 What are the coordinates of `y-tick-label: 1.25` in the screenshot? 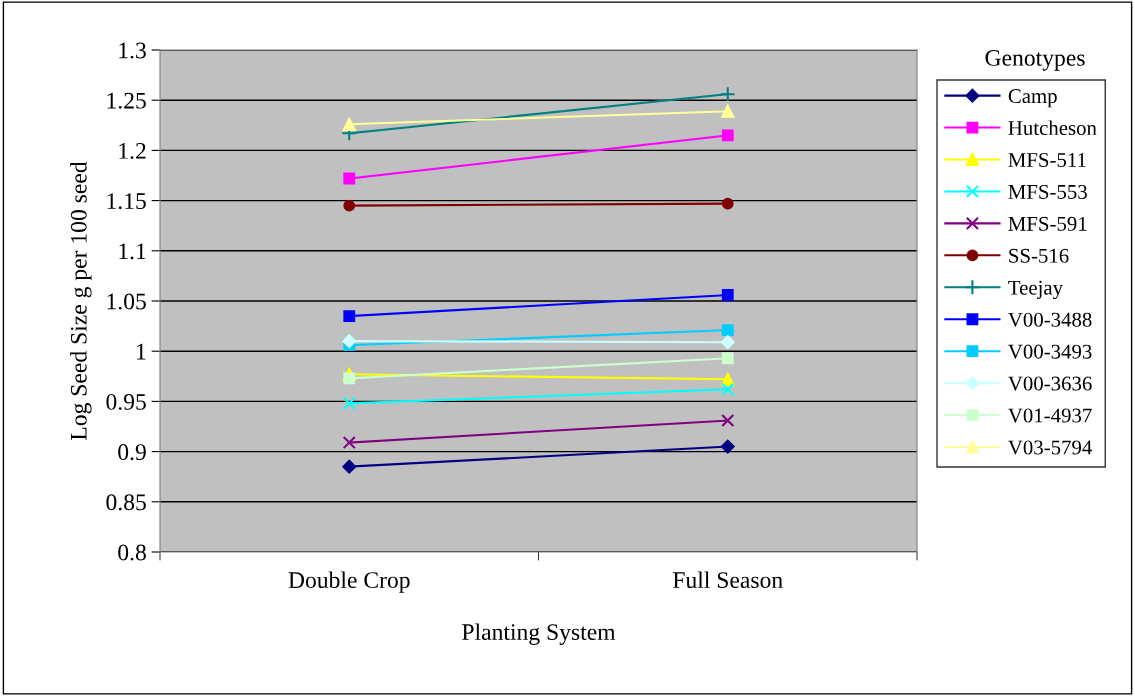 It's located at (126, 100).